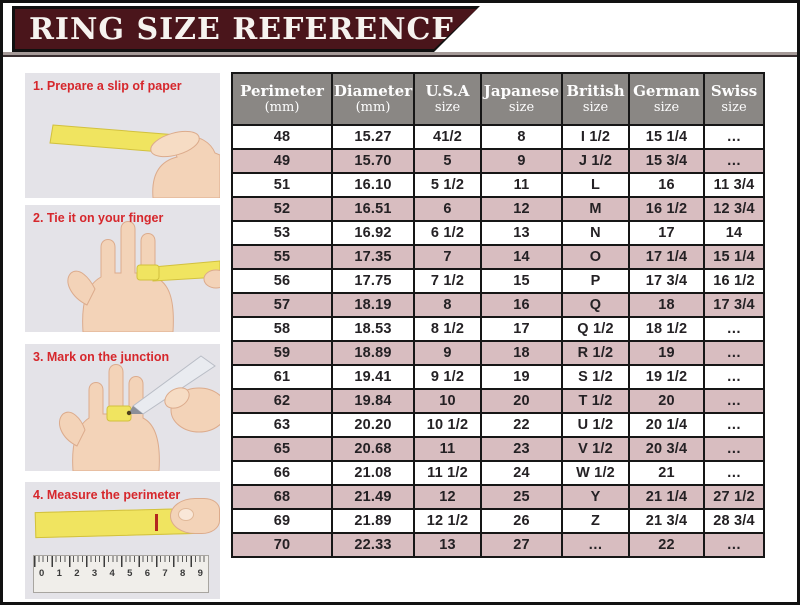 The width and height of the screenshot is (800, 605). I want to click on column-header: Diameter (mm), so click(373, 99).